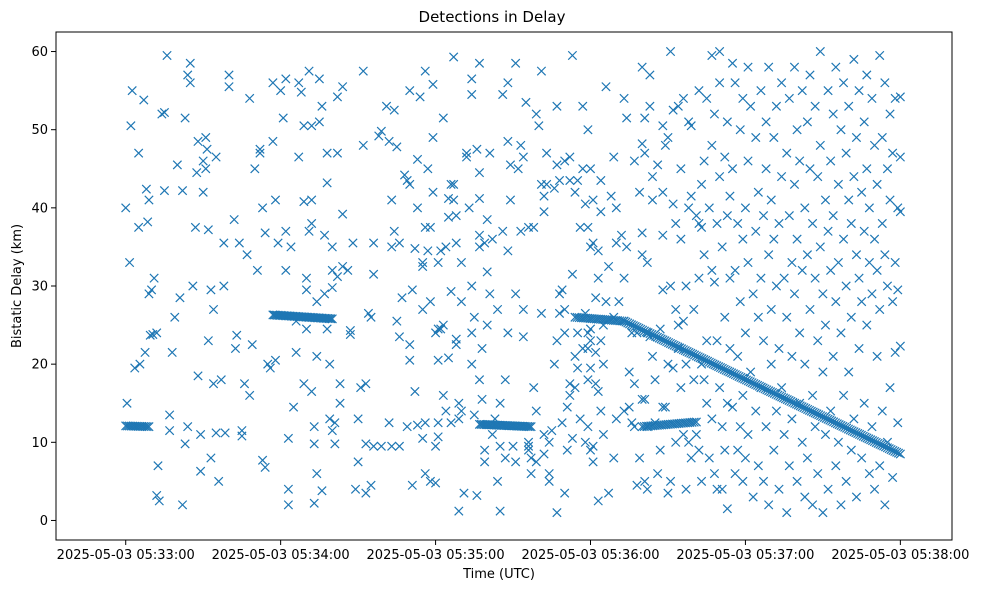 This screenshot has height=590, width=985. Describe the element at coordinates (39, 208) in the screenshot. I see `y-tick-label: 40` at that location.